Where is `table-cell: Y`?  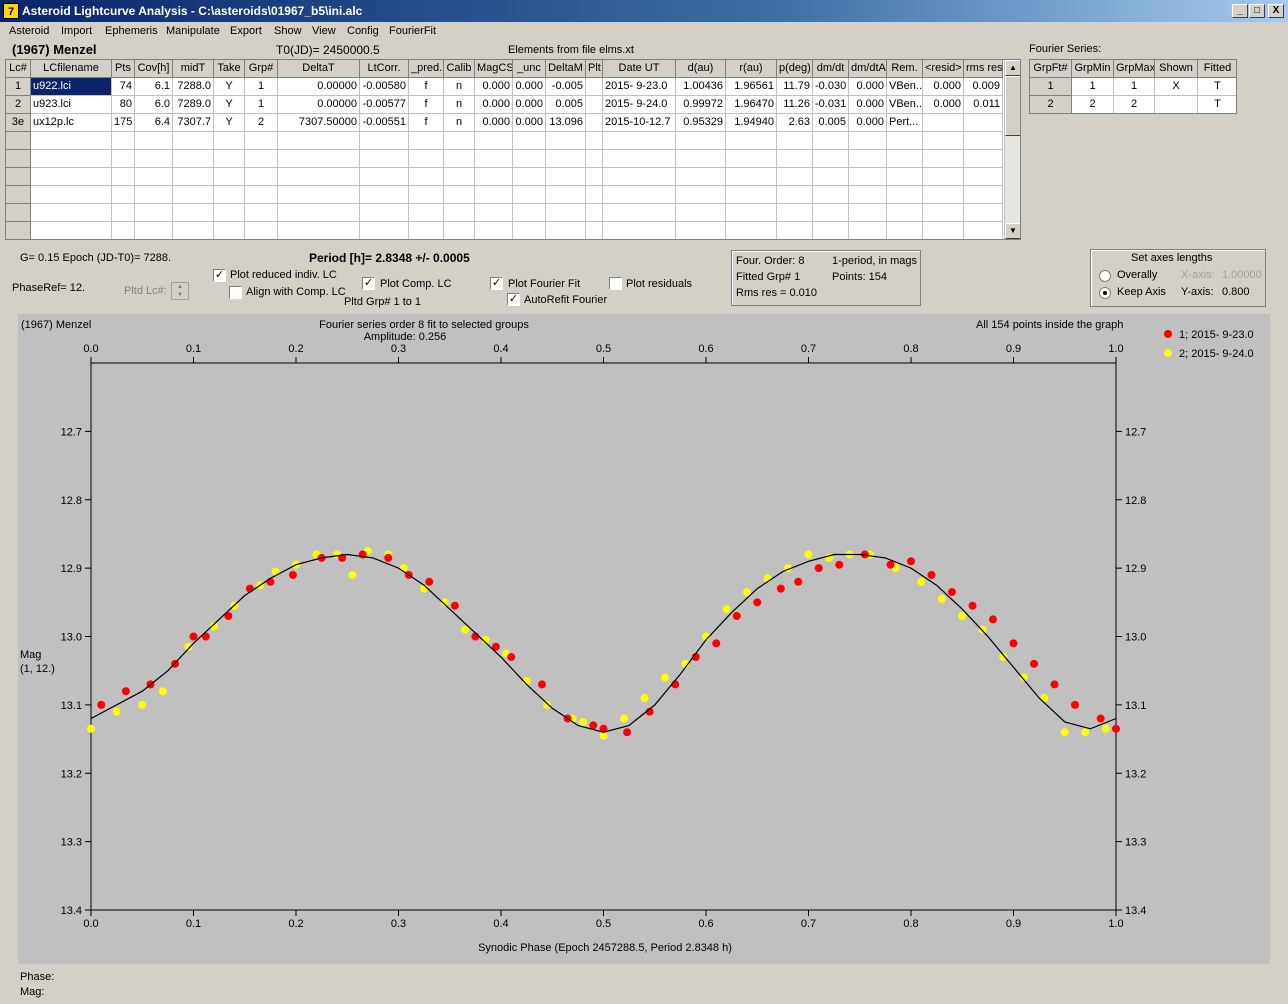
table-cell: Y is located at coordinates (229, 123).